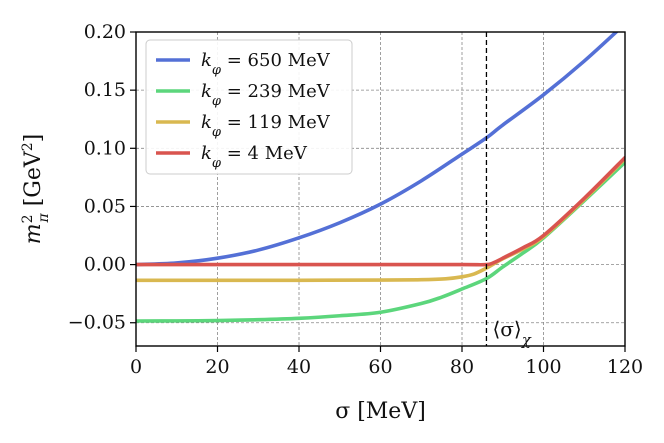 This screenshot has width=664, height=443. I want to click on x-tick-label: 0, so click(136, 367).